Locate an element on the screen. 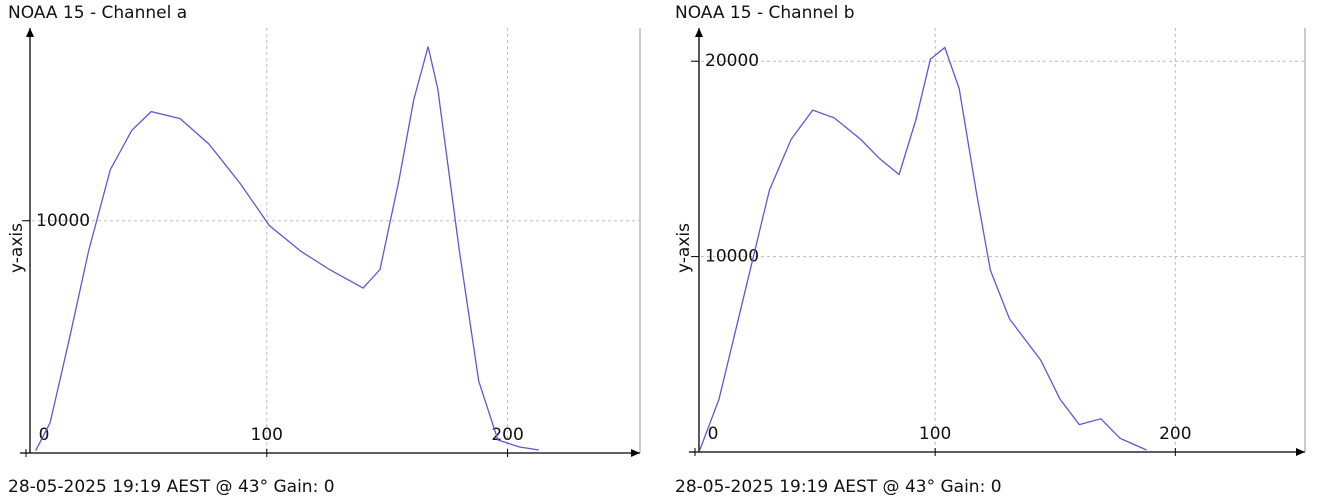 The width and height of the screenshot is (1334, 500). x-tick-label: 200 is located at coordinates (1175, 434).